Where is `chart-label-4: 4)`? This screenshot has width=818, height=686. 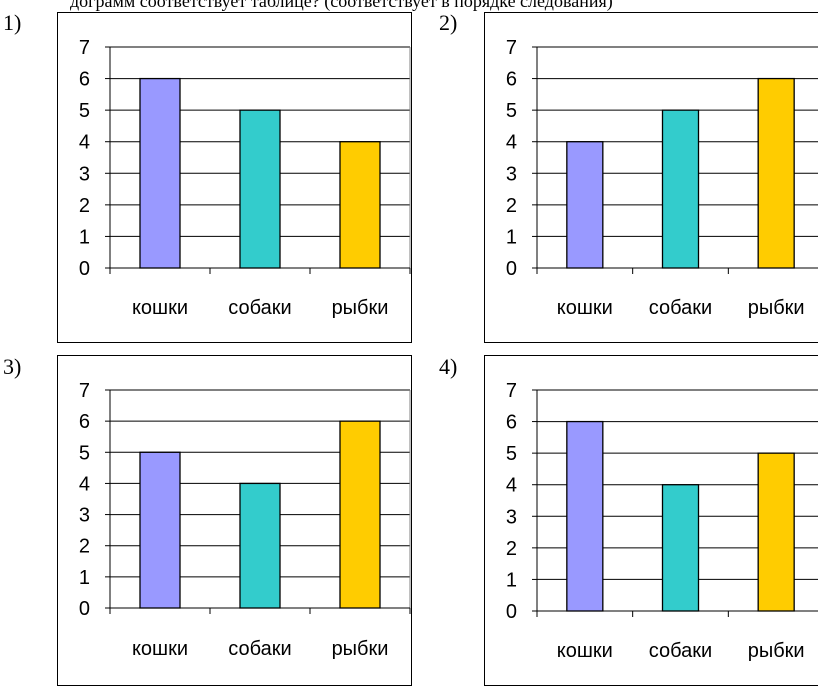 chart-label-4: 4) is located at coordinates (448, 366).